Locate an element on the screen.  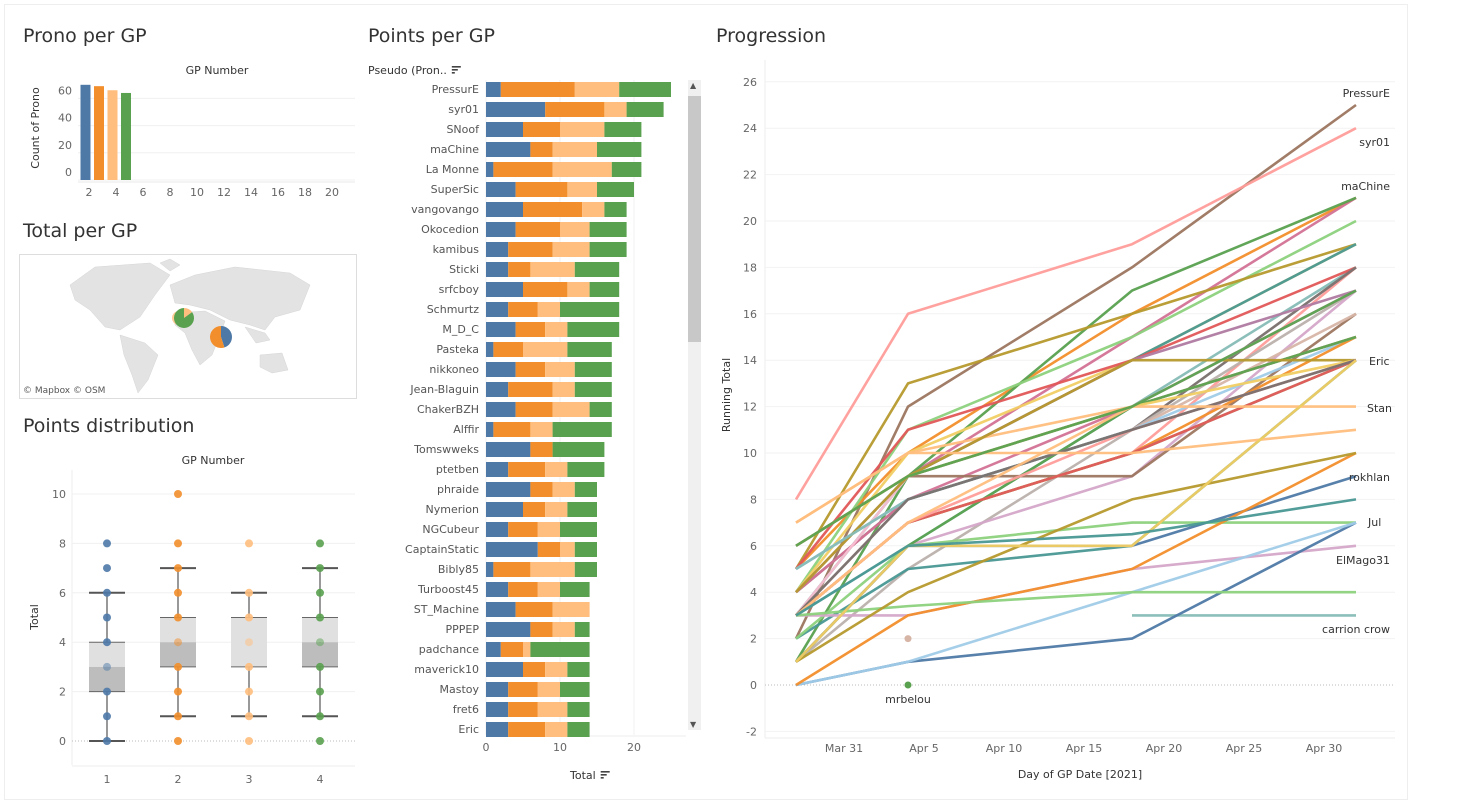
pie-slice-western-europe-gp4 is located at coordinates (184, 318).